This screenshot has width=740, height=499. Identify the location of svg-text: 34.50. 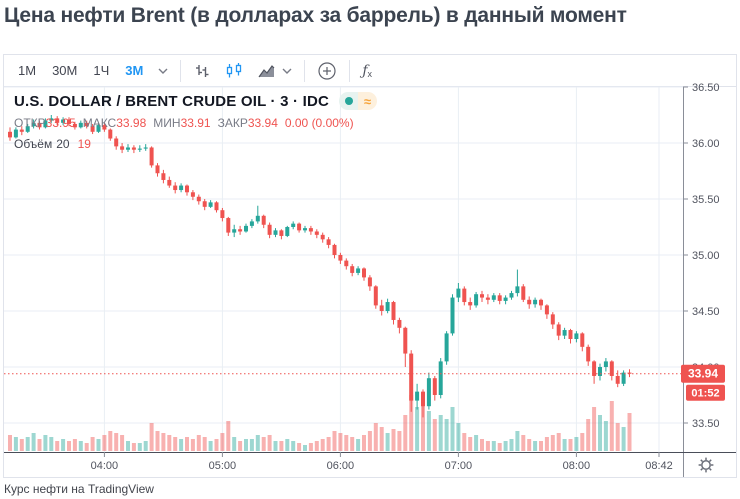
(706, 312).